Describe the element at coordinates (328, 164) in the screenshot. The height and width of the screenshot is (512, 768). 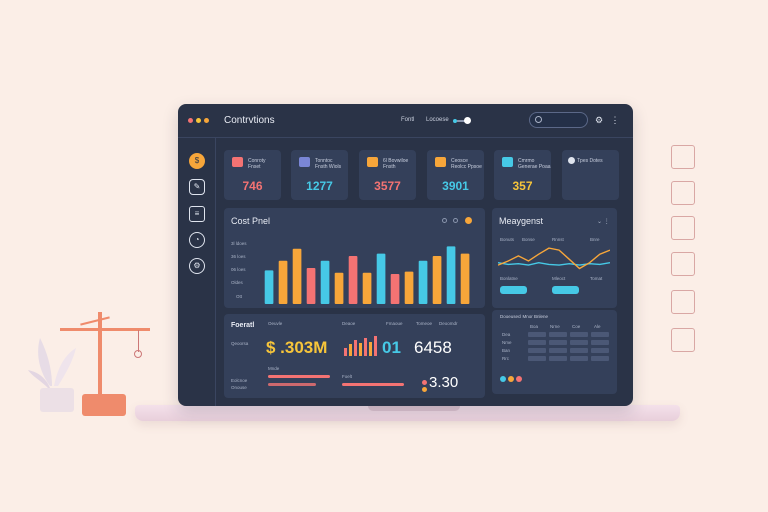
I see `kpi-label: Tonntoc Fnsth Wiols` at that location.